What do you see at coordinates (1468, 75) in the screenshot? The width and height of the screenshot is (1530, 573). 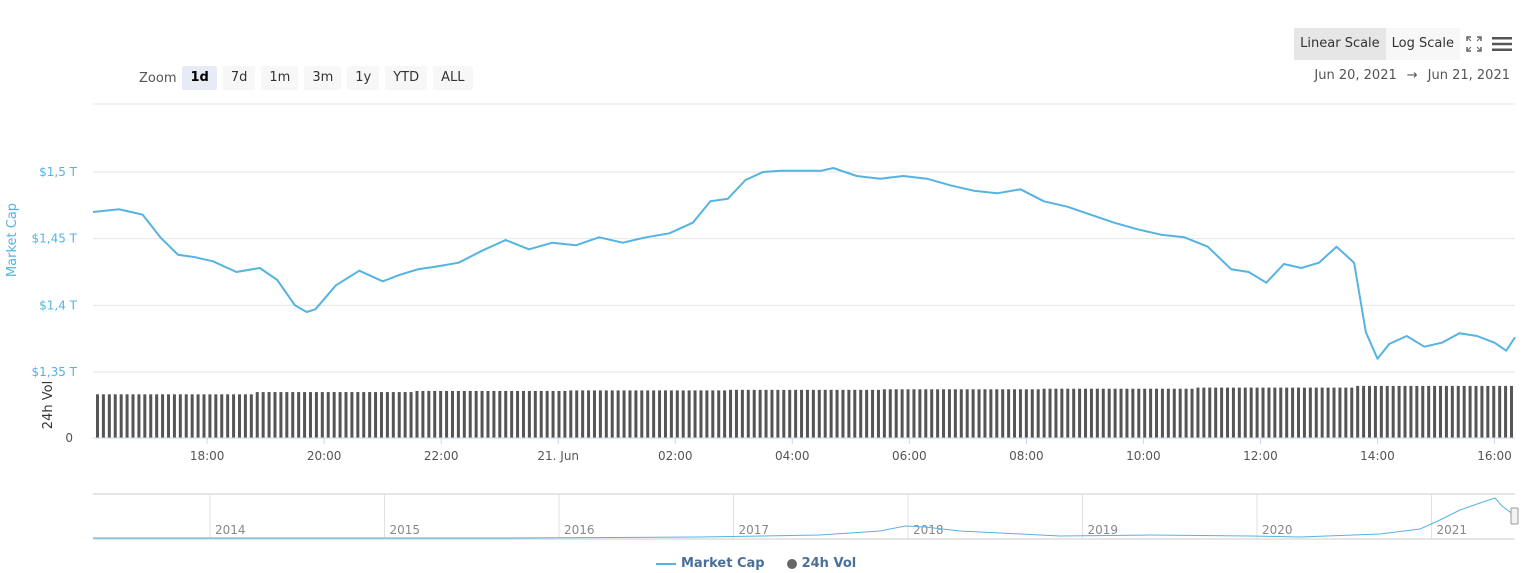 I see `range-to: Jun 21, 2021` at bounding box center [1468, 75].